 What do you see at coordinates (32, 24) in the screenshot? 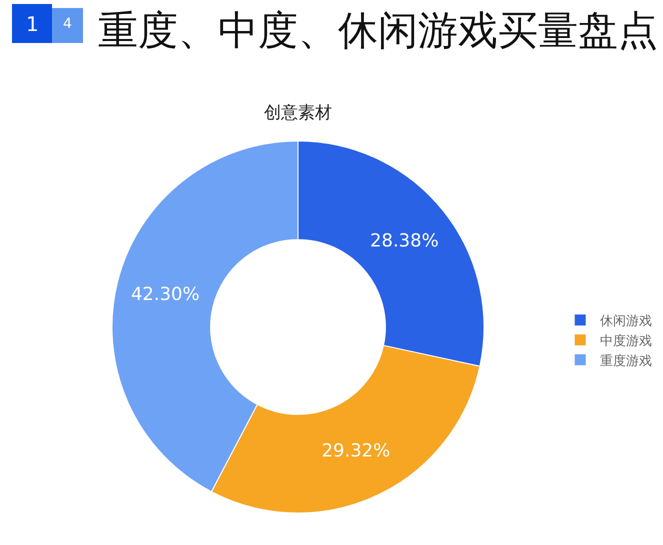
I see `text: 1` at bounding box center [32, 24].